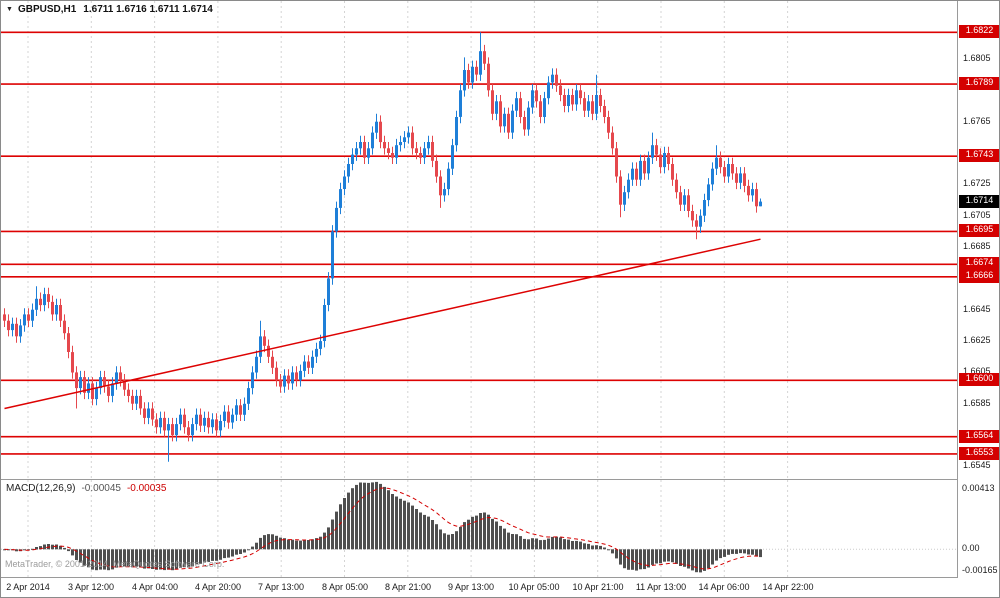  I want to click on macd-axis-label: 0.00413, so click(978, 488).